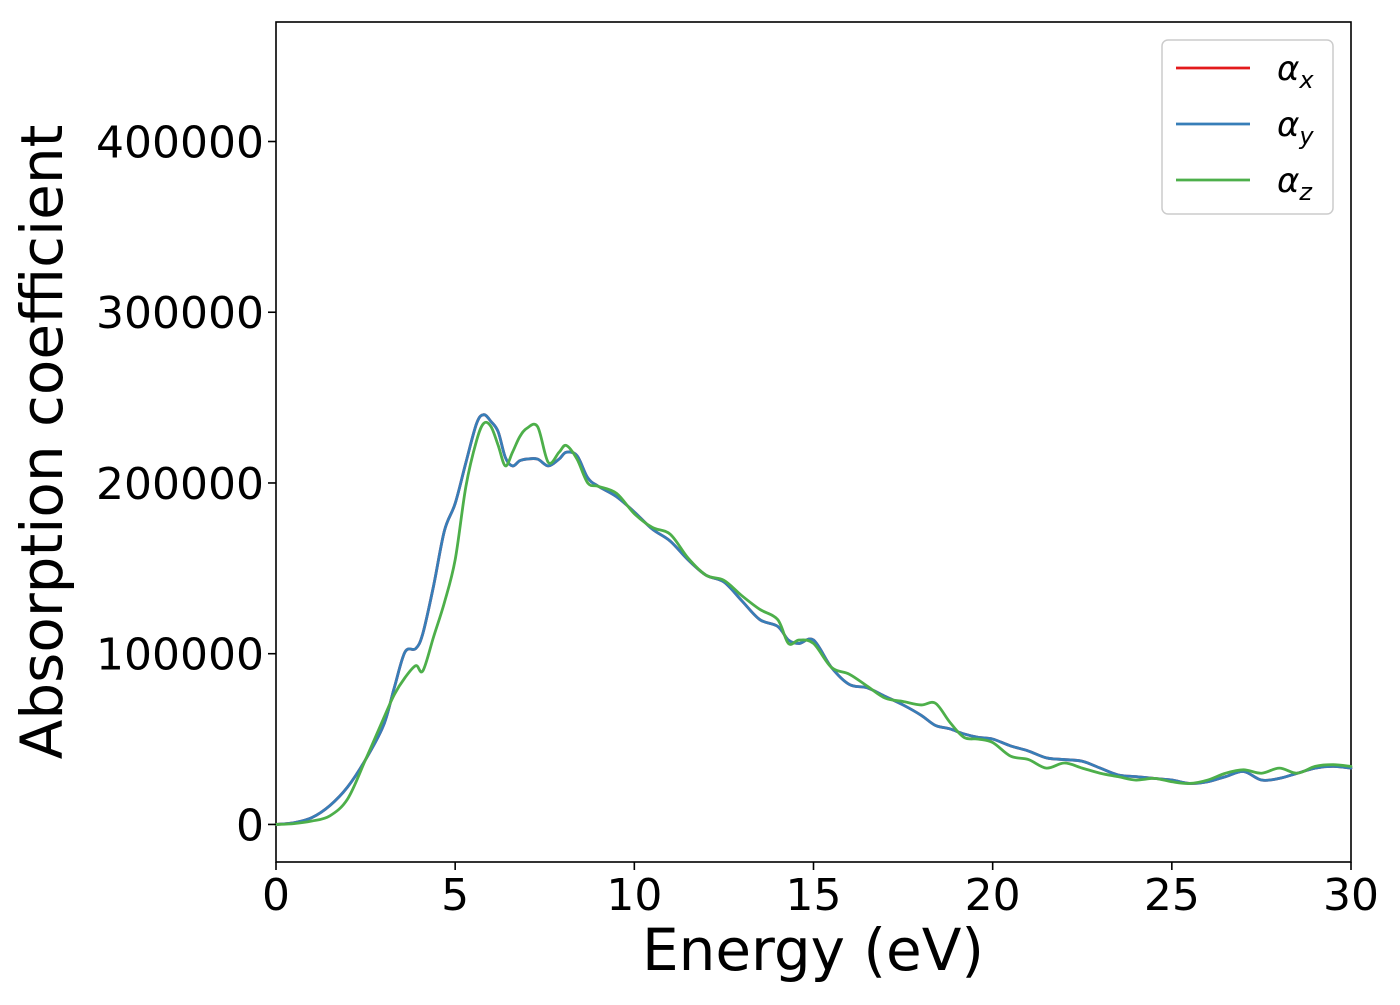 This screenshot has height=1005, width=1400. I want to click on y-tick-label: 0, so click(250, 825).